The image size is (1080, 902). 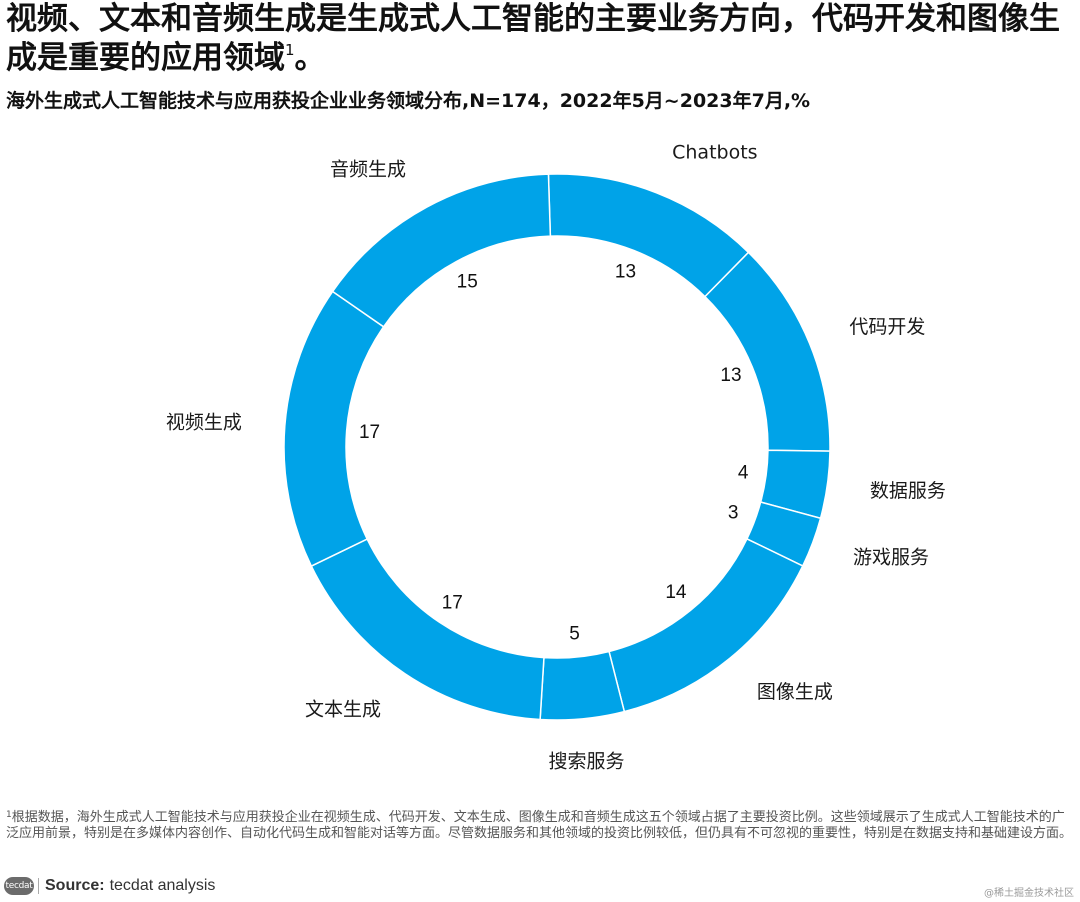 I want to click on value-label-视频生成: 17, so click(x=369, y=432).